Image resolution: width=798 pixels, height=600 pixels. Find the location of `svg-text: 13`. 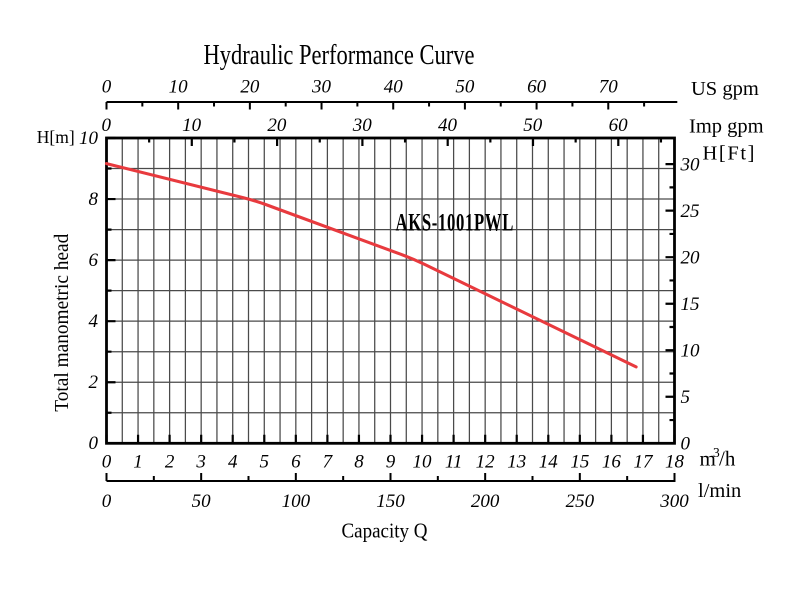

svg-text: 13 is located at coordinates (516, 462).